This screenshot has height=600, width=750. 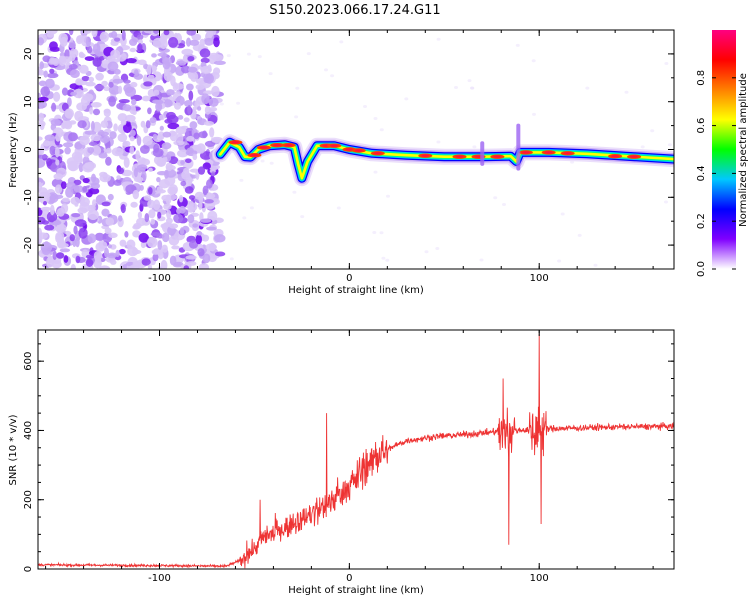 What do you see at coordinates (28, 245) in the screenshot?
I see `y-tick-label: -20` at bounding box center [28, 245].